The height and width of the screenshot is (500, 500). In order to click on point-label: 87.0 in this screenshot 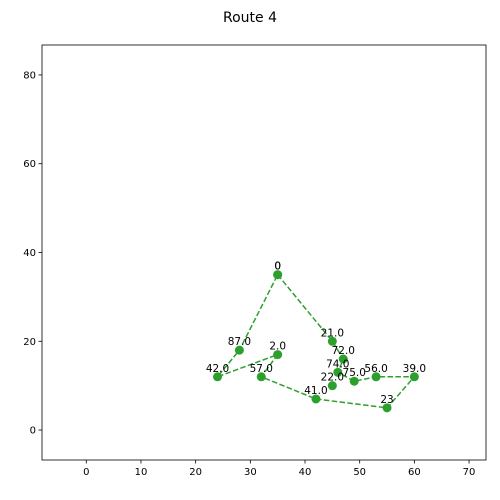, I will do `click(239, 342)`.